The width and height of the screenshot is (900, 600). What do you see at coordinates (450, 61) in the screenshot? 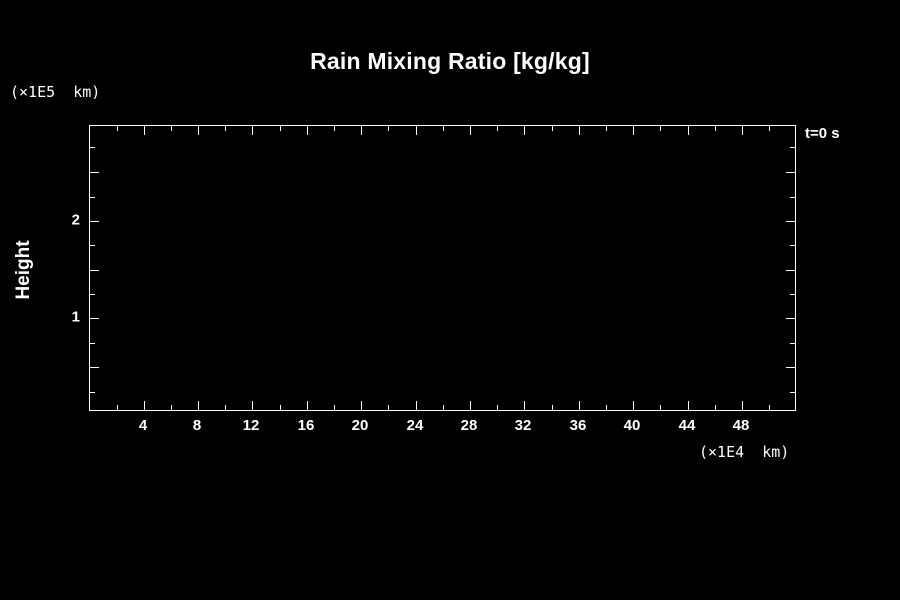
I see `page-title: Rain Mixing Ratio [kg/kg]` at bounding box center [450, 61].